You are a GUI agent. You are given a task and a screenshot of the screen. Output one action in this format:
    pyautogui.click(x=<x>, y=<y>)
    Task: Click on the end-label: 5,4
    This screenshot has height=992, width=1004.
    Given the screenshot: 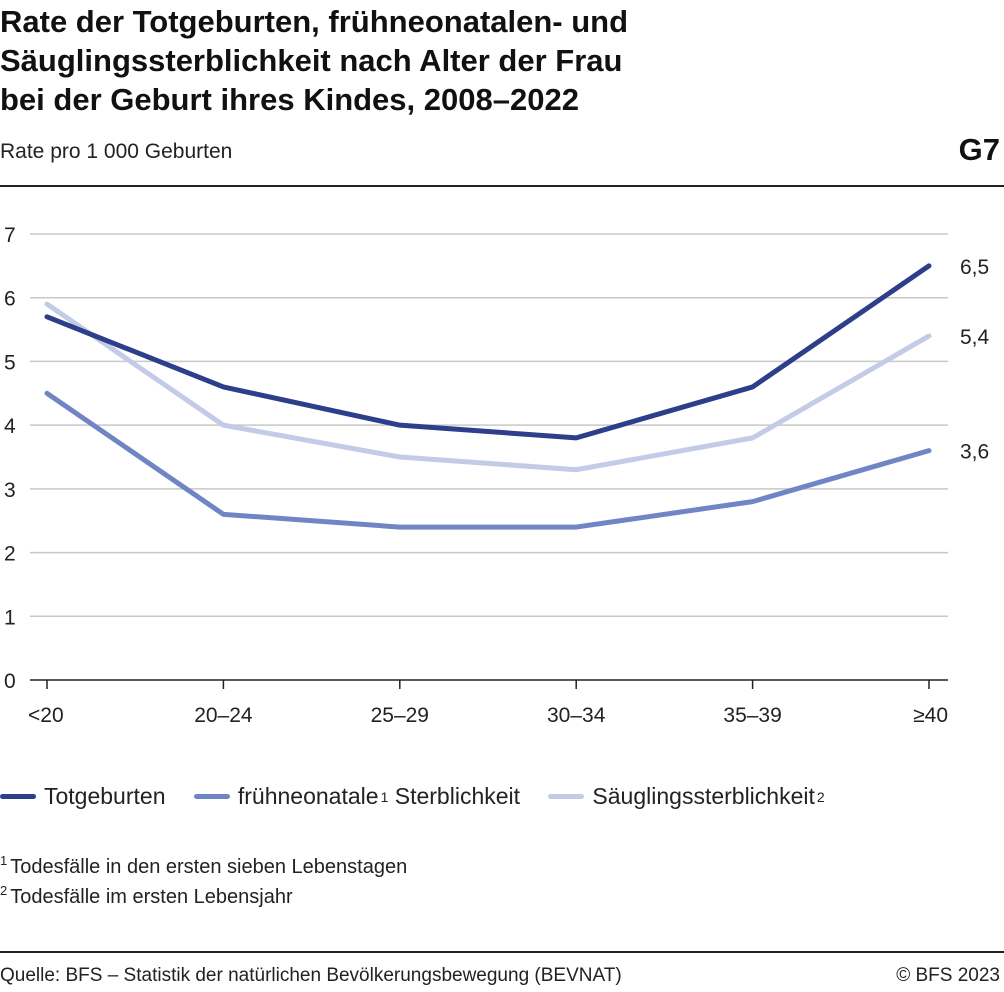 What is the action you would take?
    pyautogui.click(x=975, y=337)
    